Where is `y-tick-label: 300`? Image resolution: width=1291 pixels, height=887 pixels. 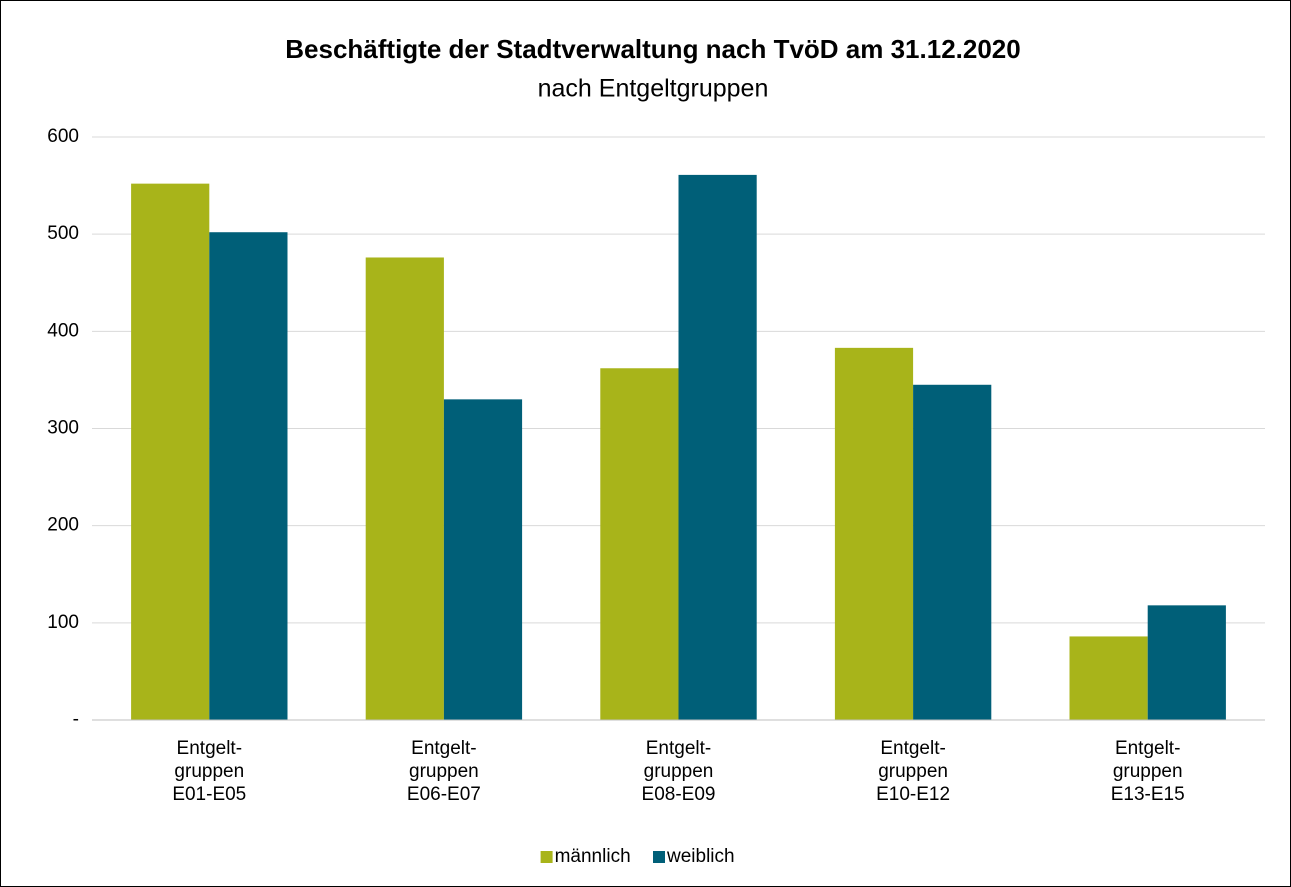 y-tick-label: 300 is located at coordinates (63, 428).